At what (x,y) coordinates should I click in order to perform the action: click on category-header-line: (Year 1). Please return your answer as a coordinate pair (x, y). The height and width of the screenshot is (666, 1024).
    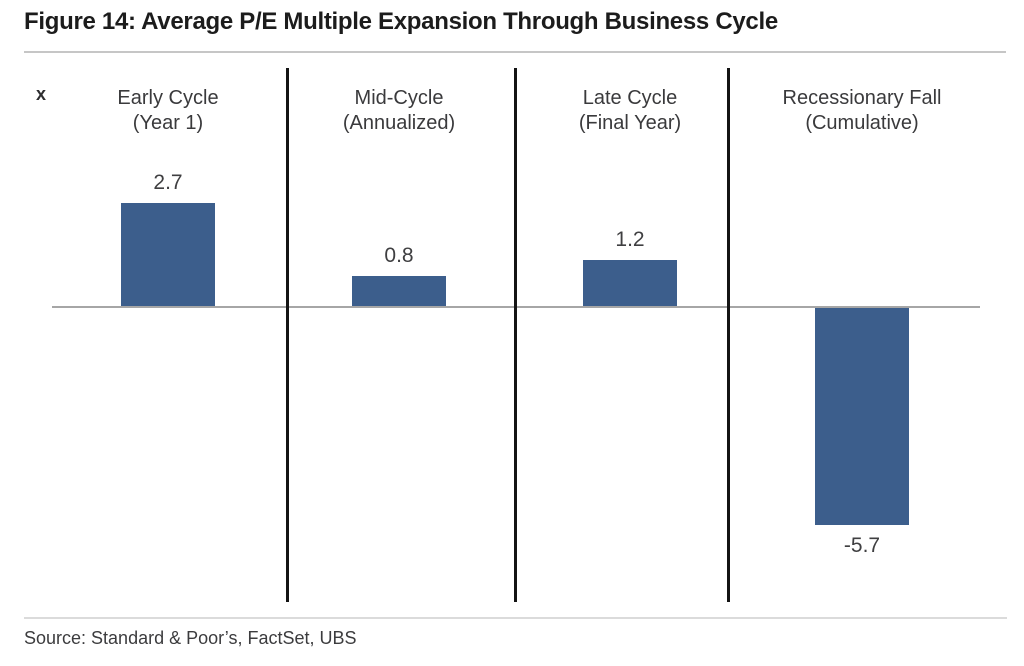
    Looking at the image, I should click on (168, 123).